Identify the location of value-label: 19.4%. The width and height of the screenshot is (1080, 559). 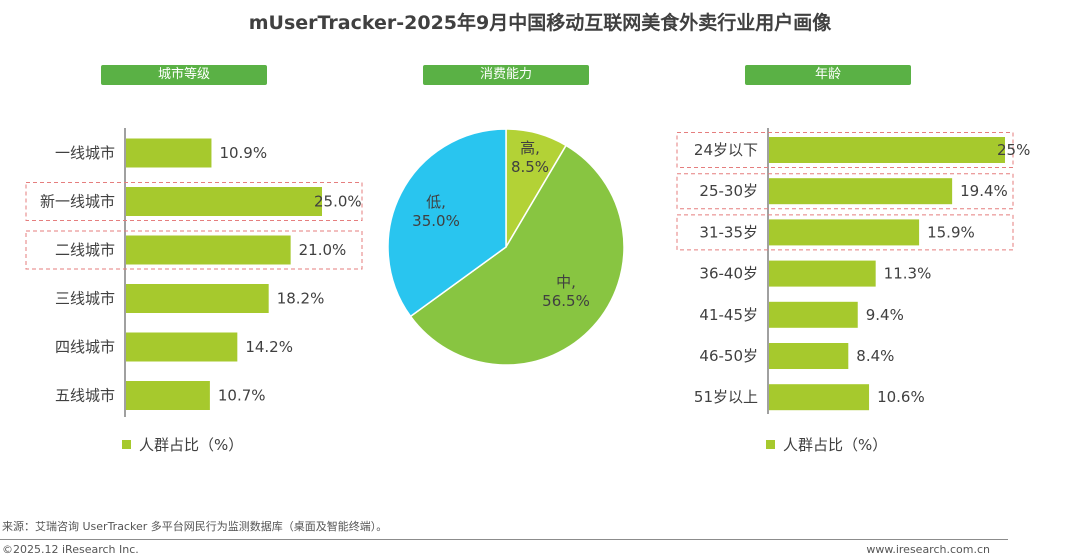
(984, 191).